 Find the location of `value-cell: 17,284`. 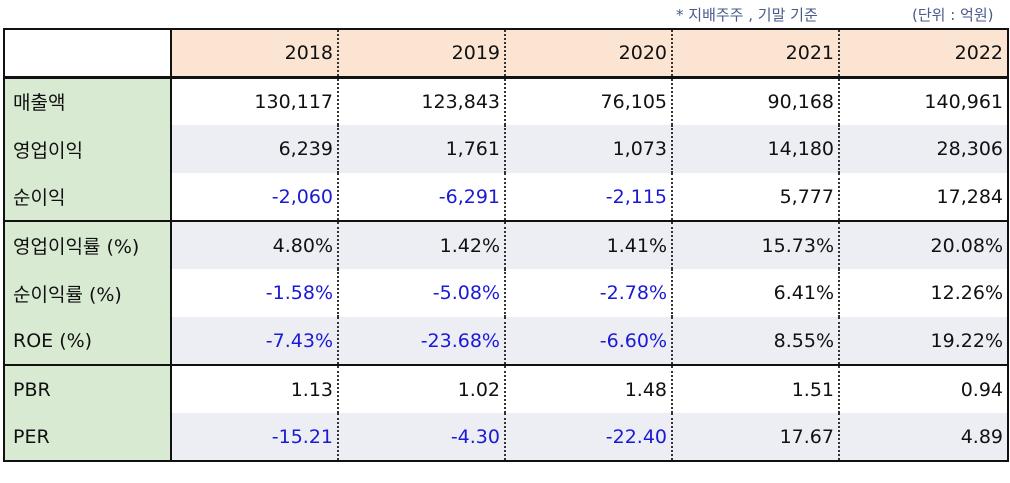

value-cell: 17,284 is located at coordinates (924, 197).